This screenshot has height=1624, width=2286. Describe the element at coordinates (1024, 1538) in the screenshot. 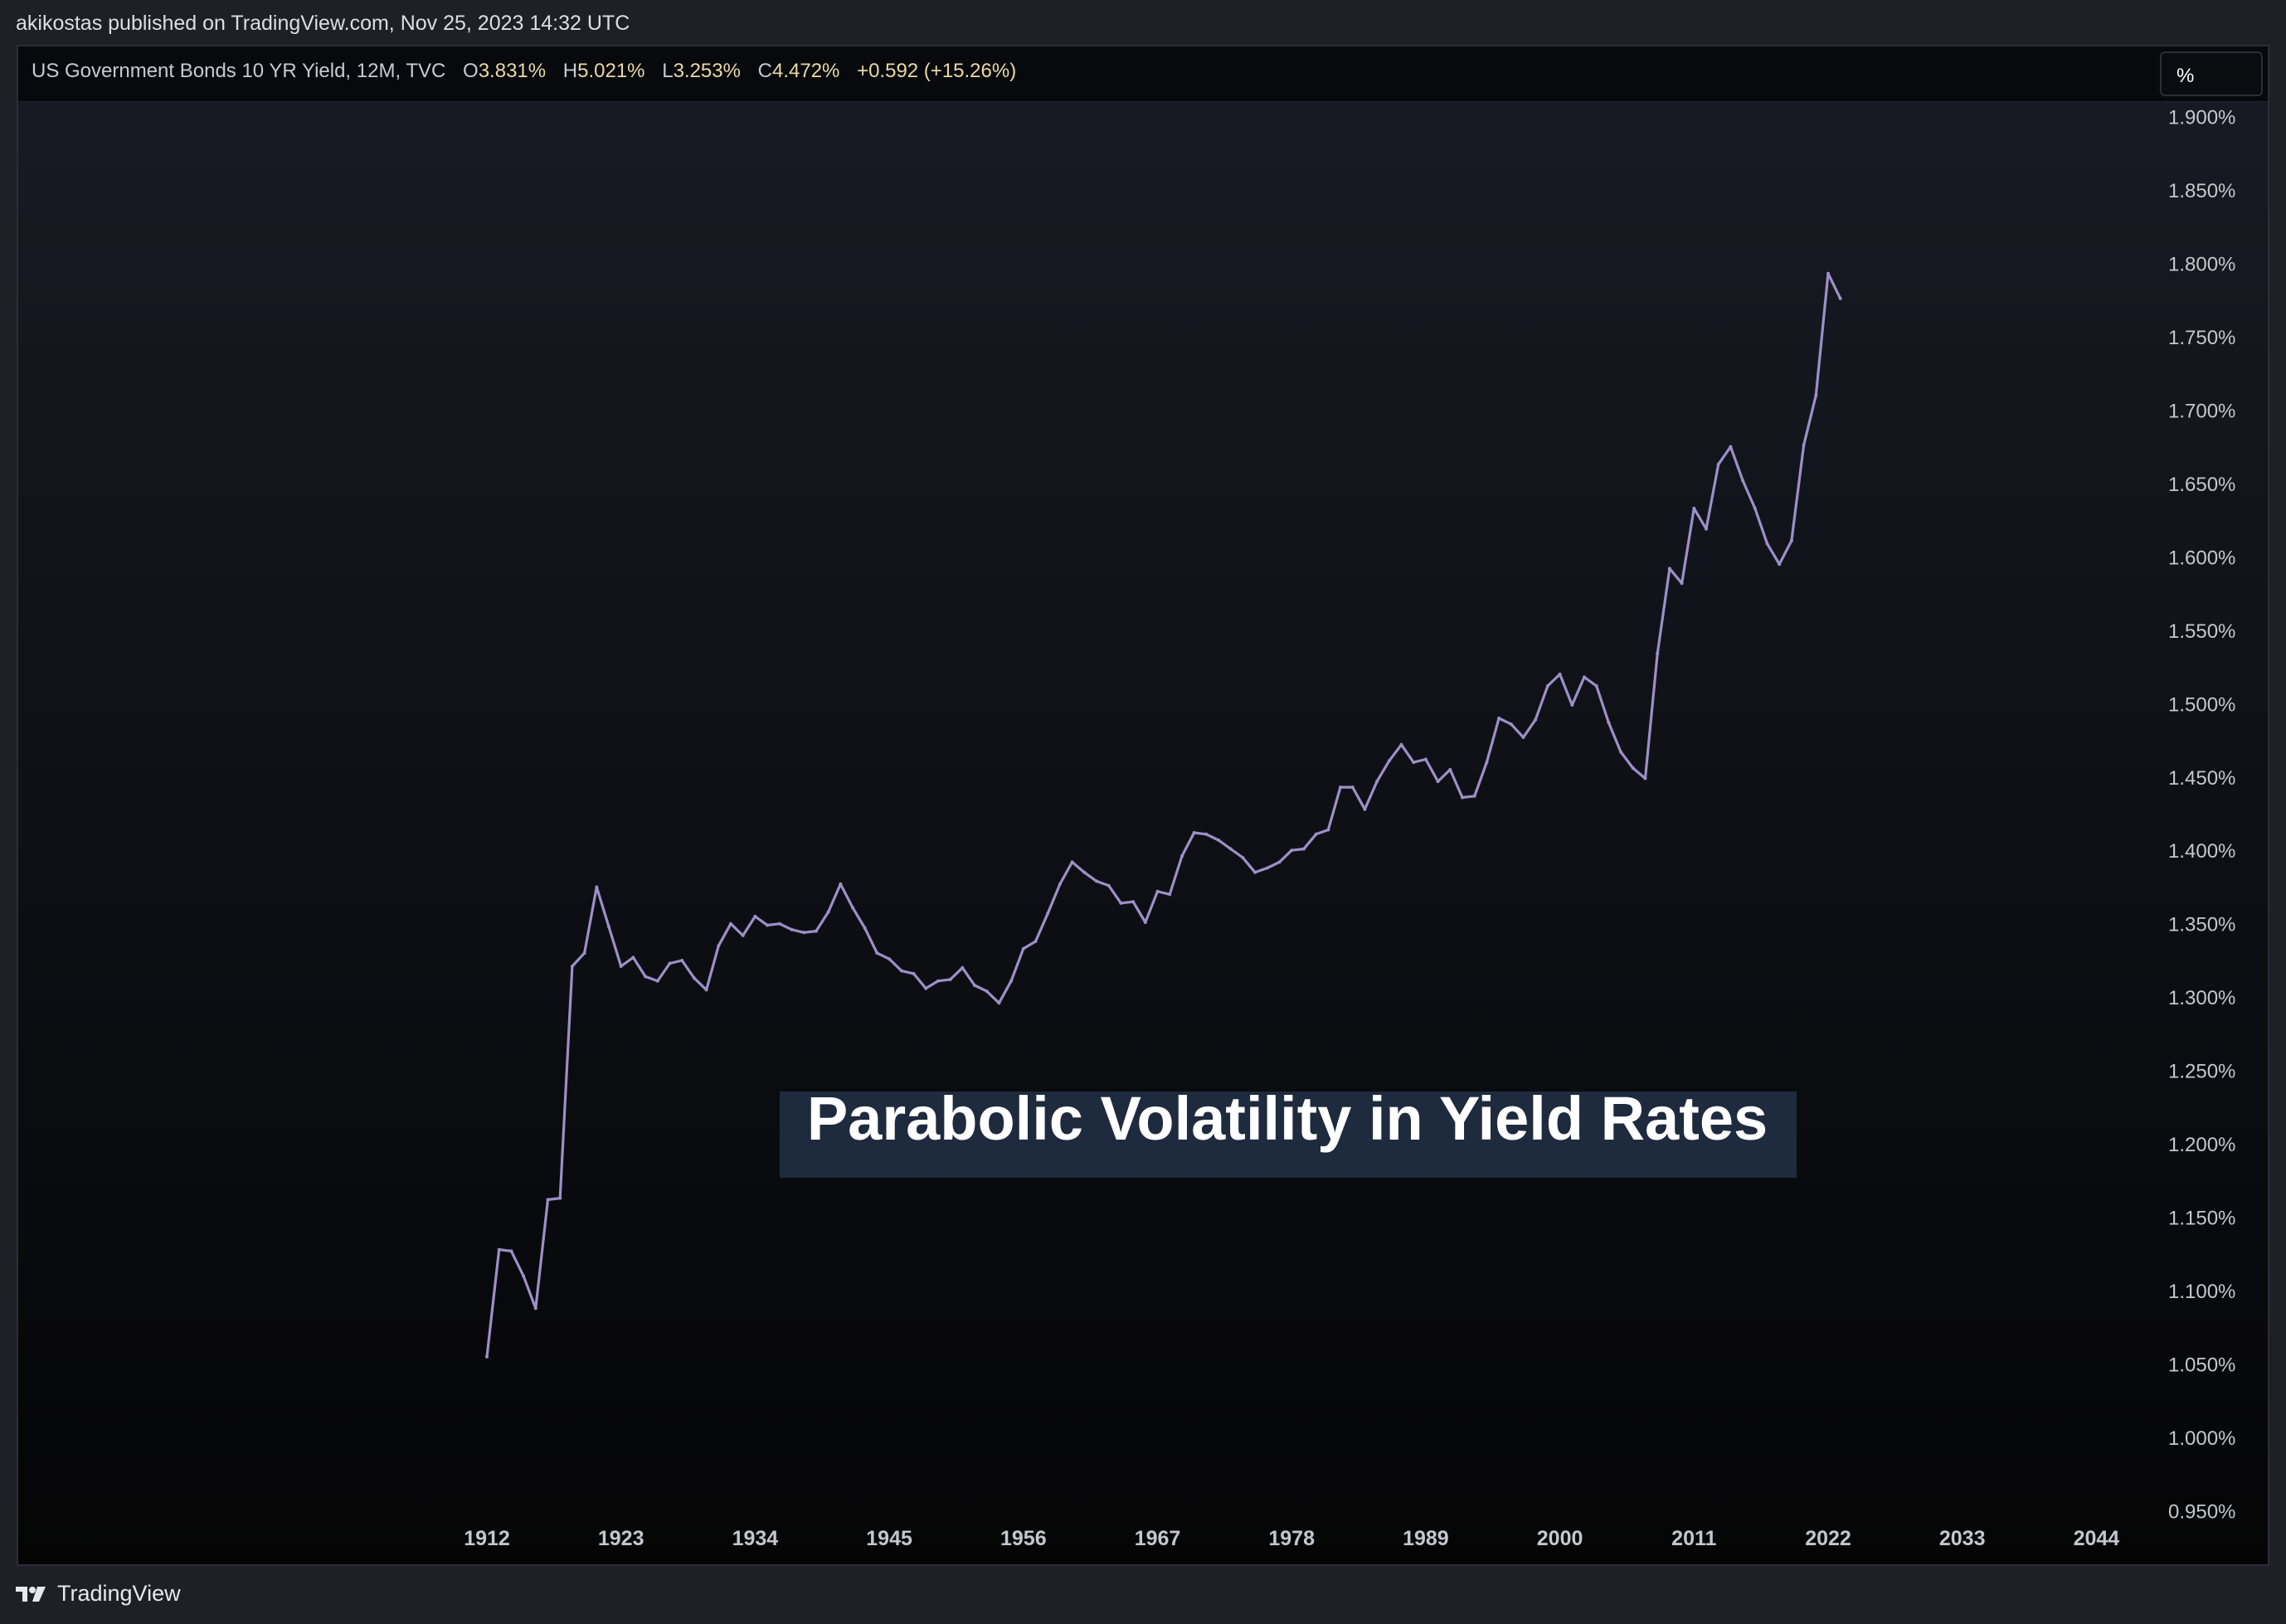

I see `x-tick-label: 1956` at that location.